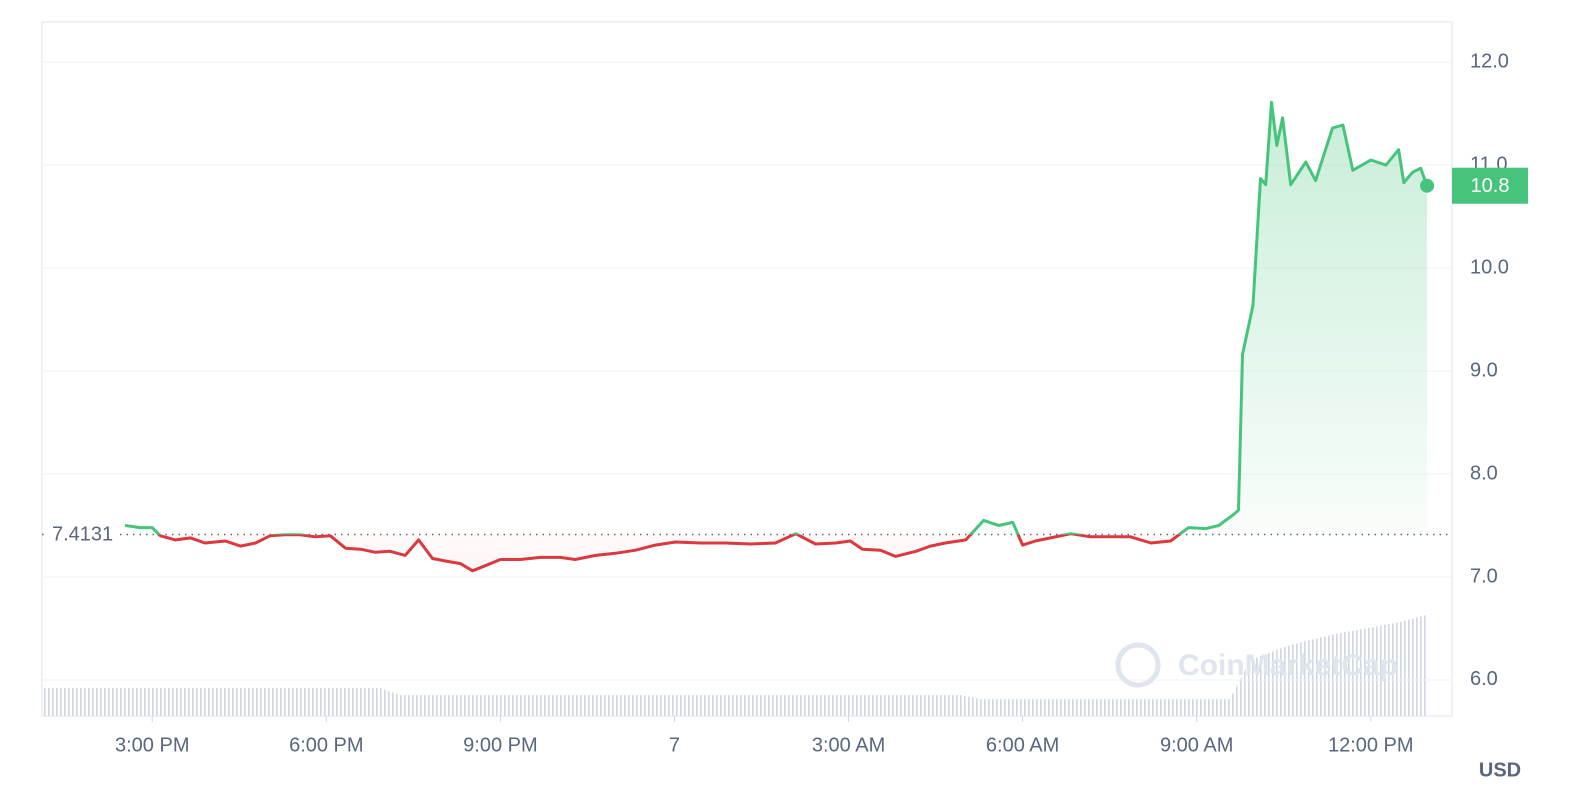 The image size is (1580, 806). I want to click on y-tick-label: 8.0, so click(1484, 473).